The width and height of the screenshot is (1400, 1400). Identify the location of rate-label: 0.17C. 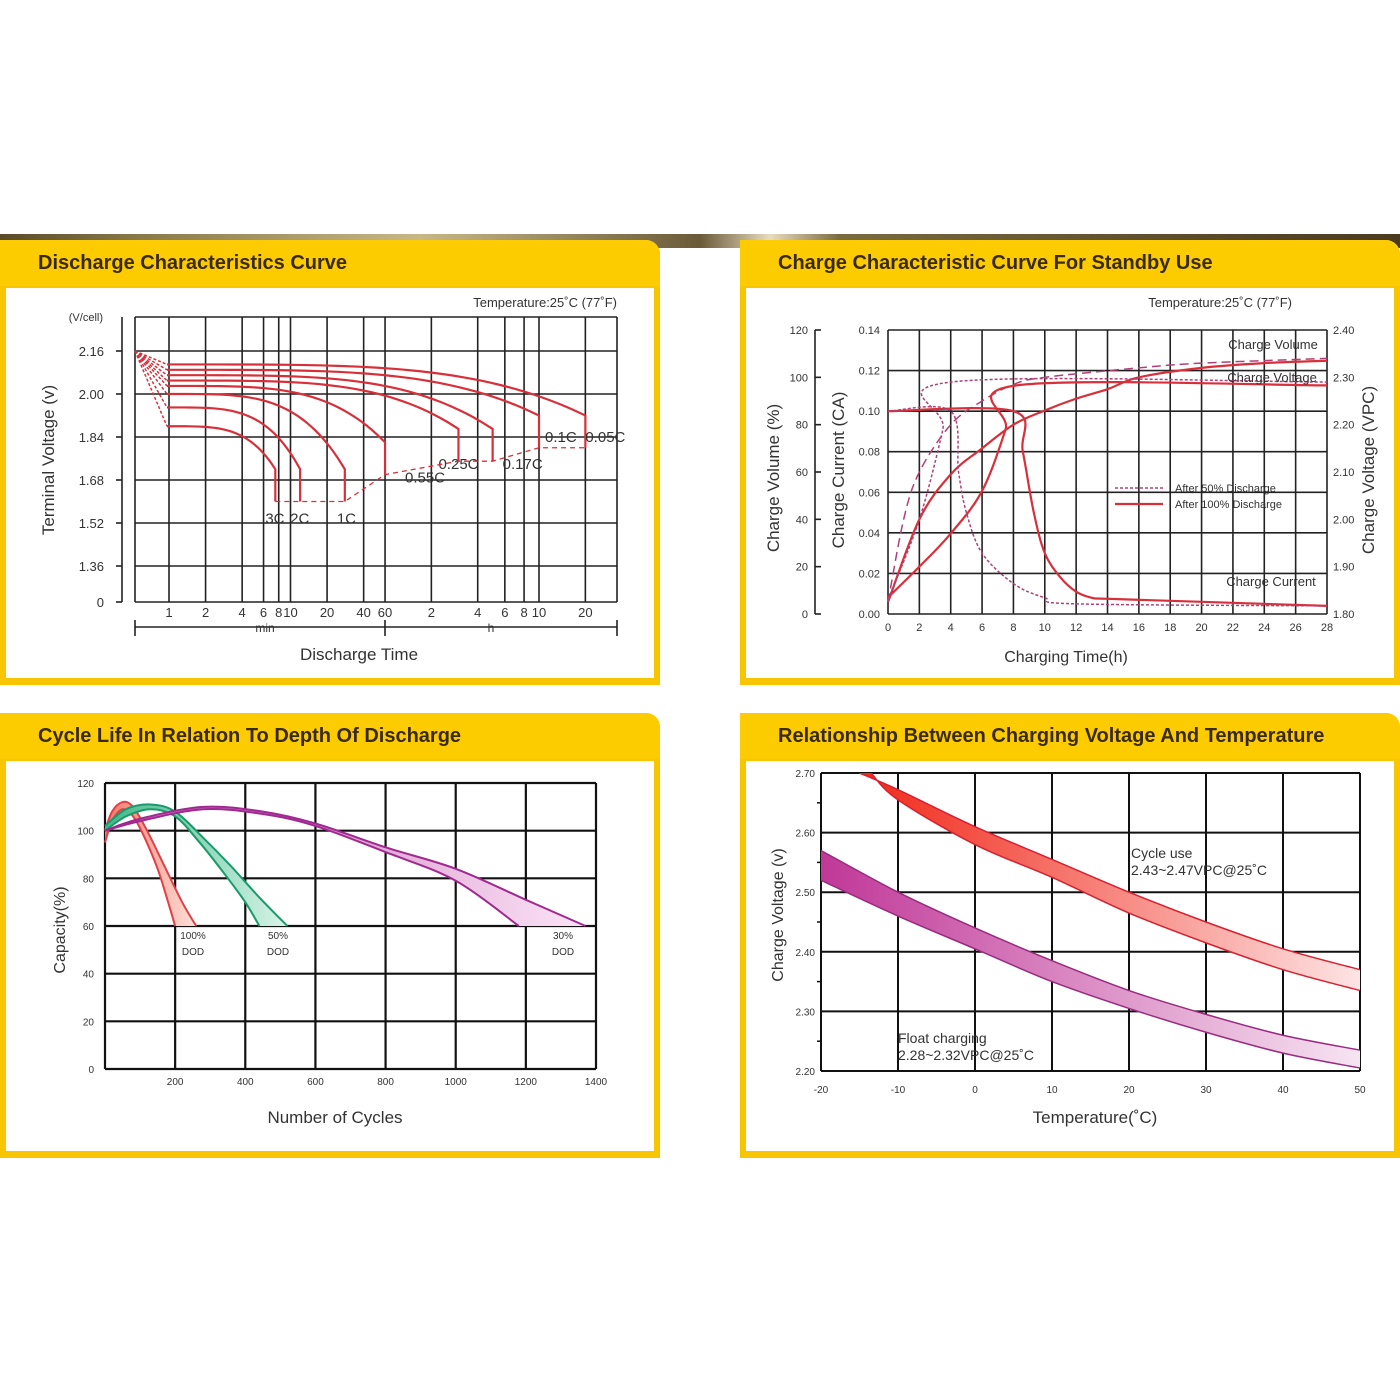
(523, 464).